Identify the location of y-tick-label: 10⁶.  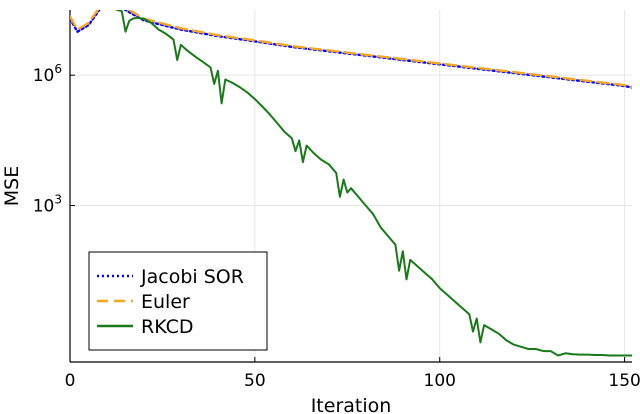
(47, 74).